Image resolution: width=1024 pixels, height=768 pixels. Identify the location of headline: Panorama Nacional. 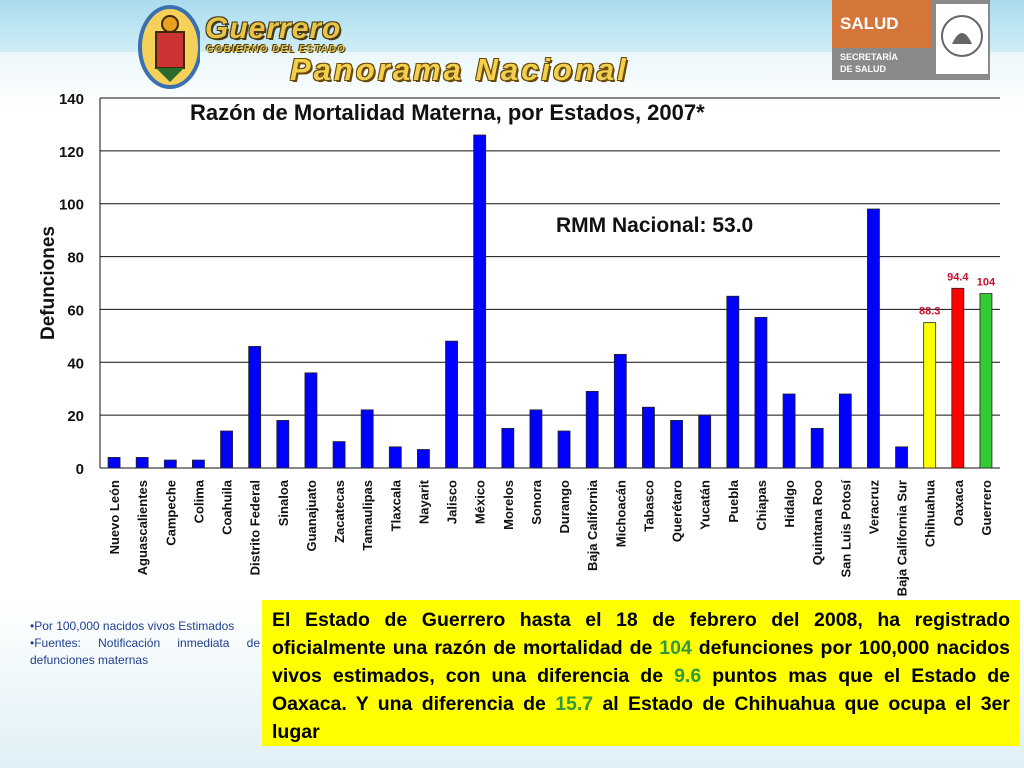
(459, 69).